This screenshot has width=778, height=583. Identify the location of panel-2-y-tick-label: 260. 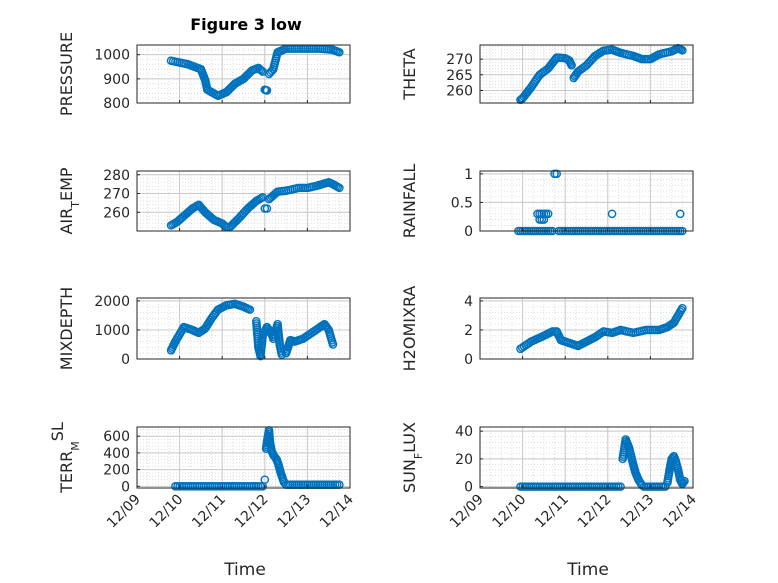
(459, 91).